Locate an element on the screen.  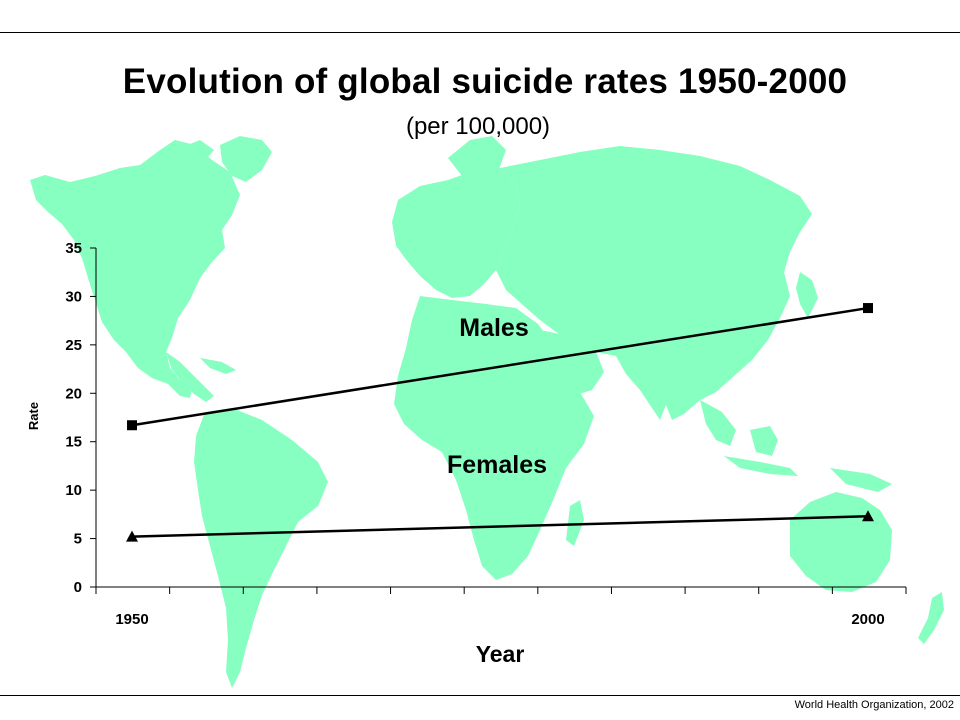
y-tick-label: 15 is located at coordinates (73, 442).